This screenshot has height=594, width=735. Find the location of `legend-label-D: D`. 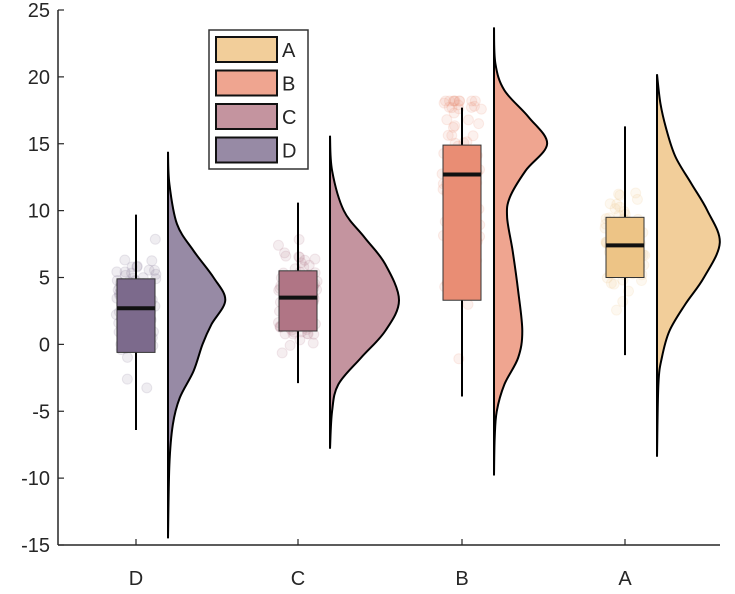

legend-label-D: D is located at coordinates (289, 152).